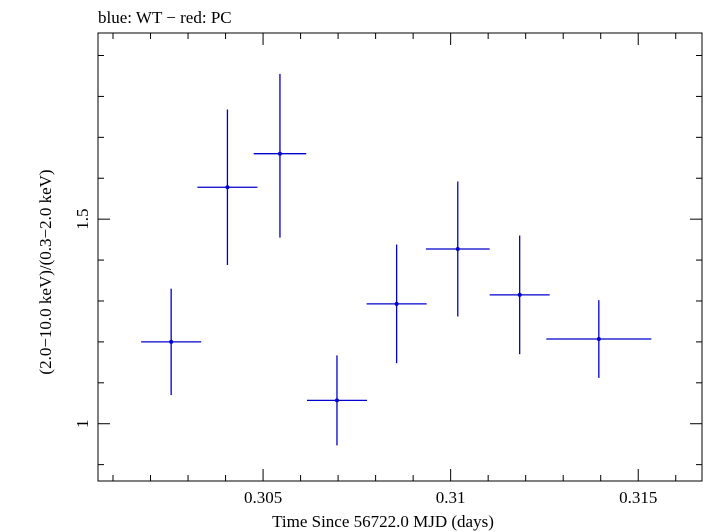 The width and height of the screenshot is (705, 532). Describe the element at coordinates (82, 219) in the screenshot. I see `y-tick-label: 1.5` at that location.